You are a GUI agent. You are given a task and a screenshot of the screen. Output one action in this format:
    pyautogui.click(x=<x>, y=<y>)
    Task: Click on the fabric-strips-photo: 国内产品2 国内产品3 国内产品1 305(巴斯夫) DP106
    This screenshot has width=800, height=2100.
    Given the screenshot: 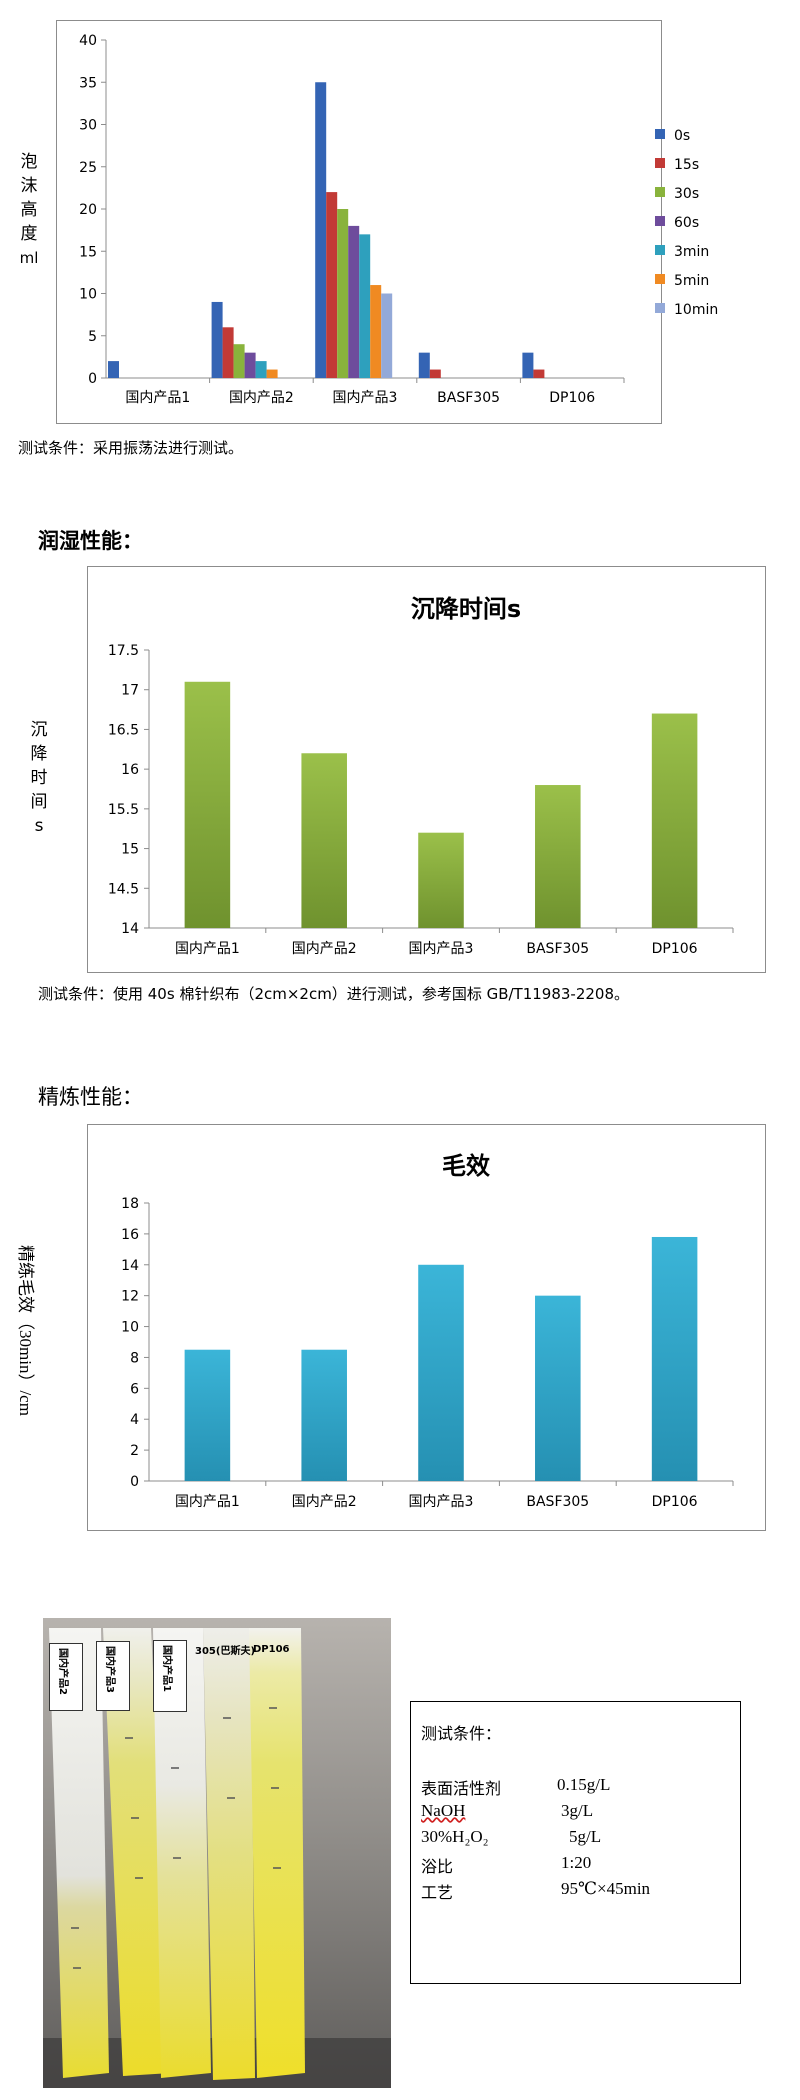 What is the action you would take?
    pyautogui.click(x=217, y=1853)
    